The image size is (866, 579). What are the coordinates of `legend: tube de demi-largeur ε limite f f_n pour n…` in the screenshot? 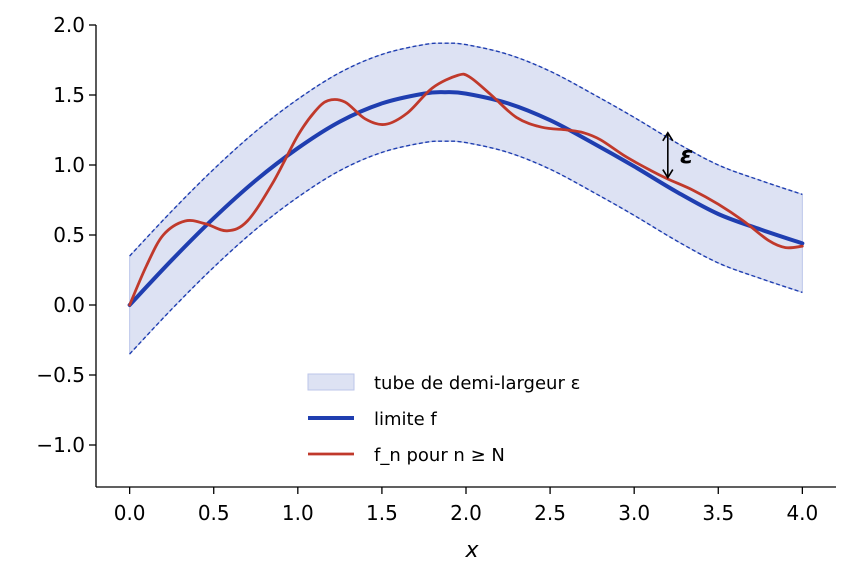 It's located at (443, 419).